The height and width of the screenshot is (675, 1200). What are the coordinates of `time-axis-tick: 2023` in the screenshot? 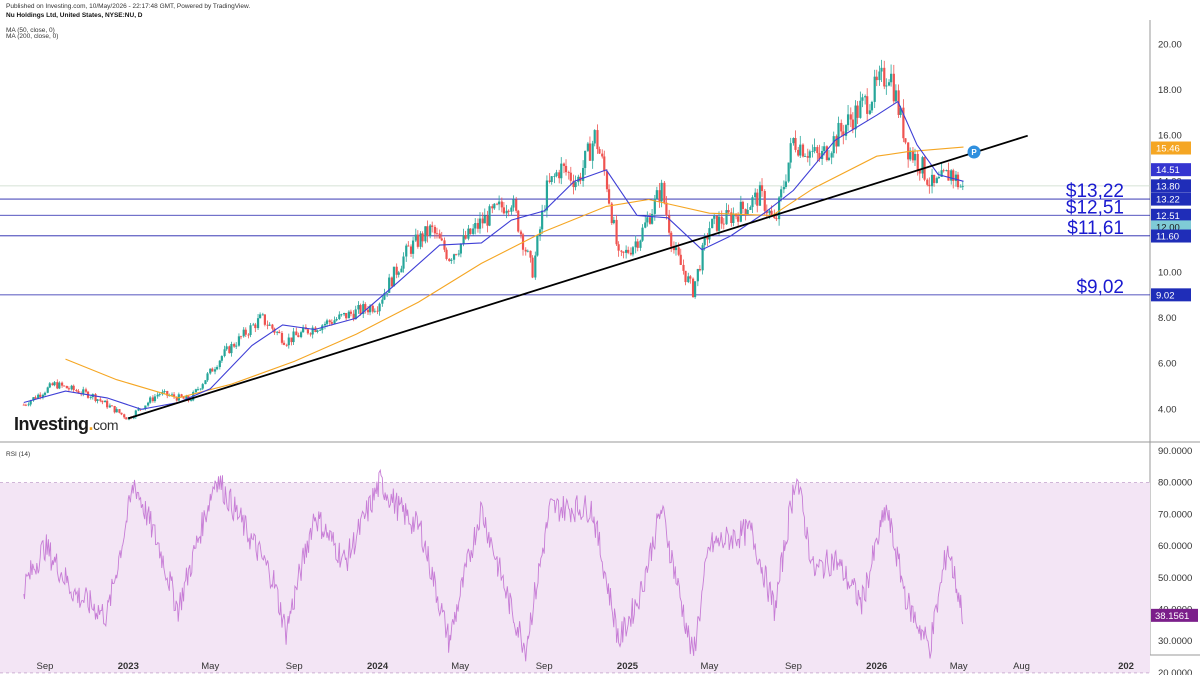 It's located at (128, 666).